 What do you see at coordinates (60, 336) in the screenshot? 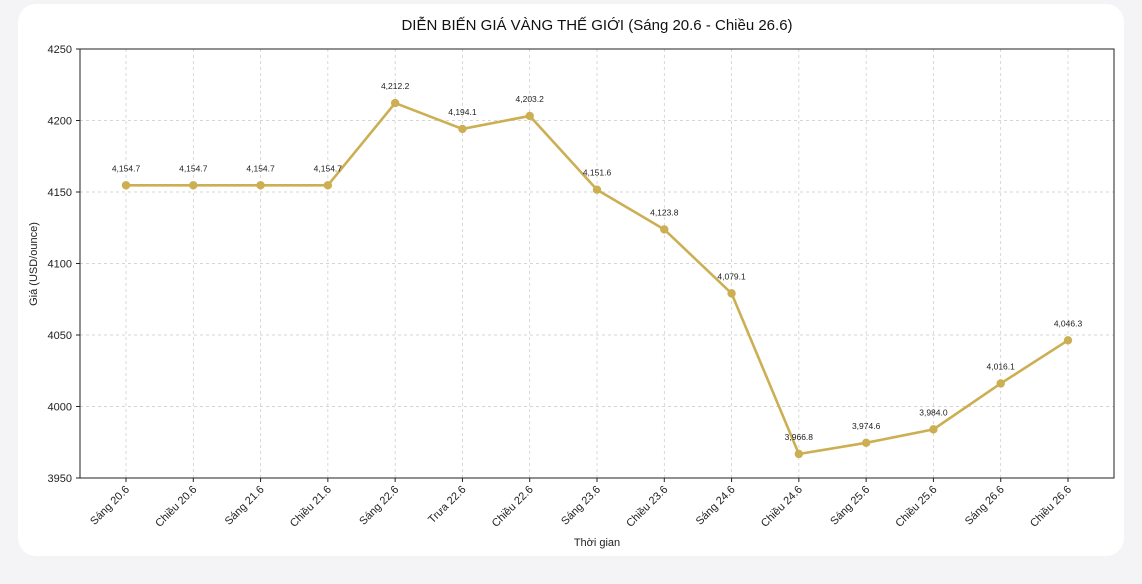
I see `y-tick-label: 4050` at bounding box center [60, 336].